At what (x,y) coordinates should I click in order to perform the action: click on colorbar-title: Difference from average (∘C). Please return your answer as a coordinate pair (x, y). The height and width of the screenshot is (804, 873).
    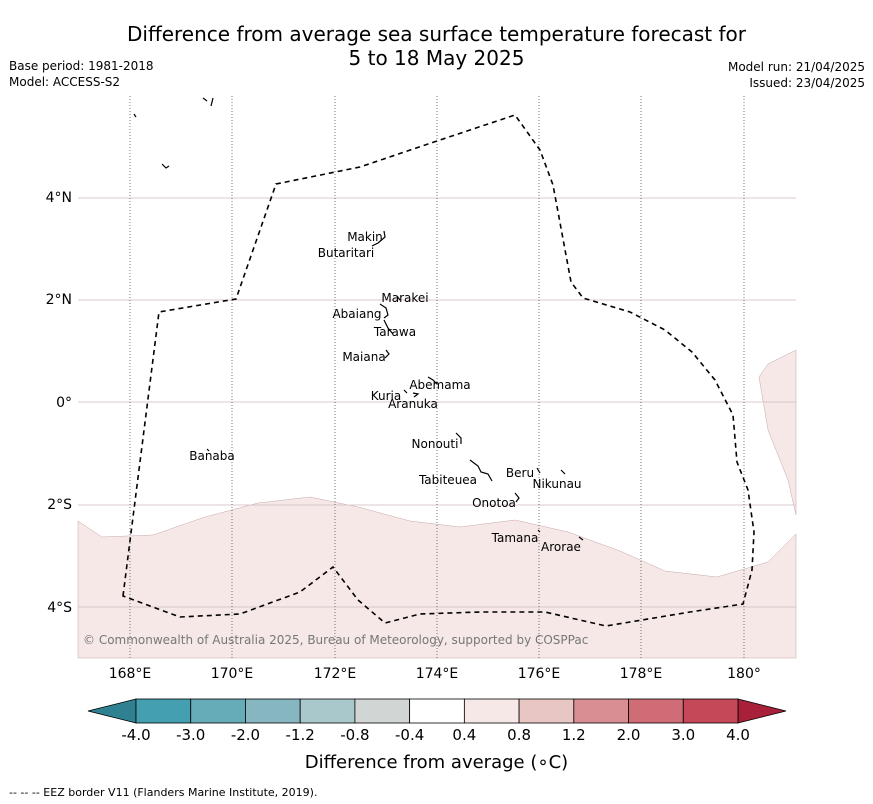
    Looking at the image, I should click on (436, 762).